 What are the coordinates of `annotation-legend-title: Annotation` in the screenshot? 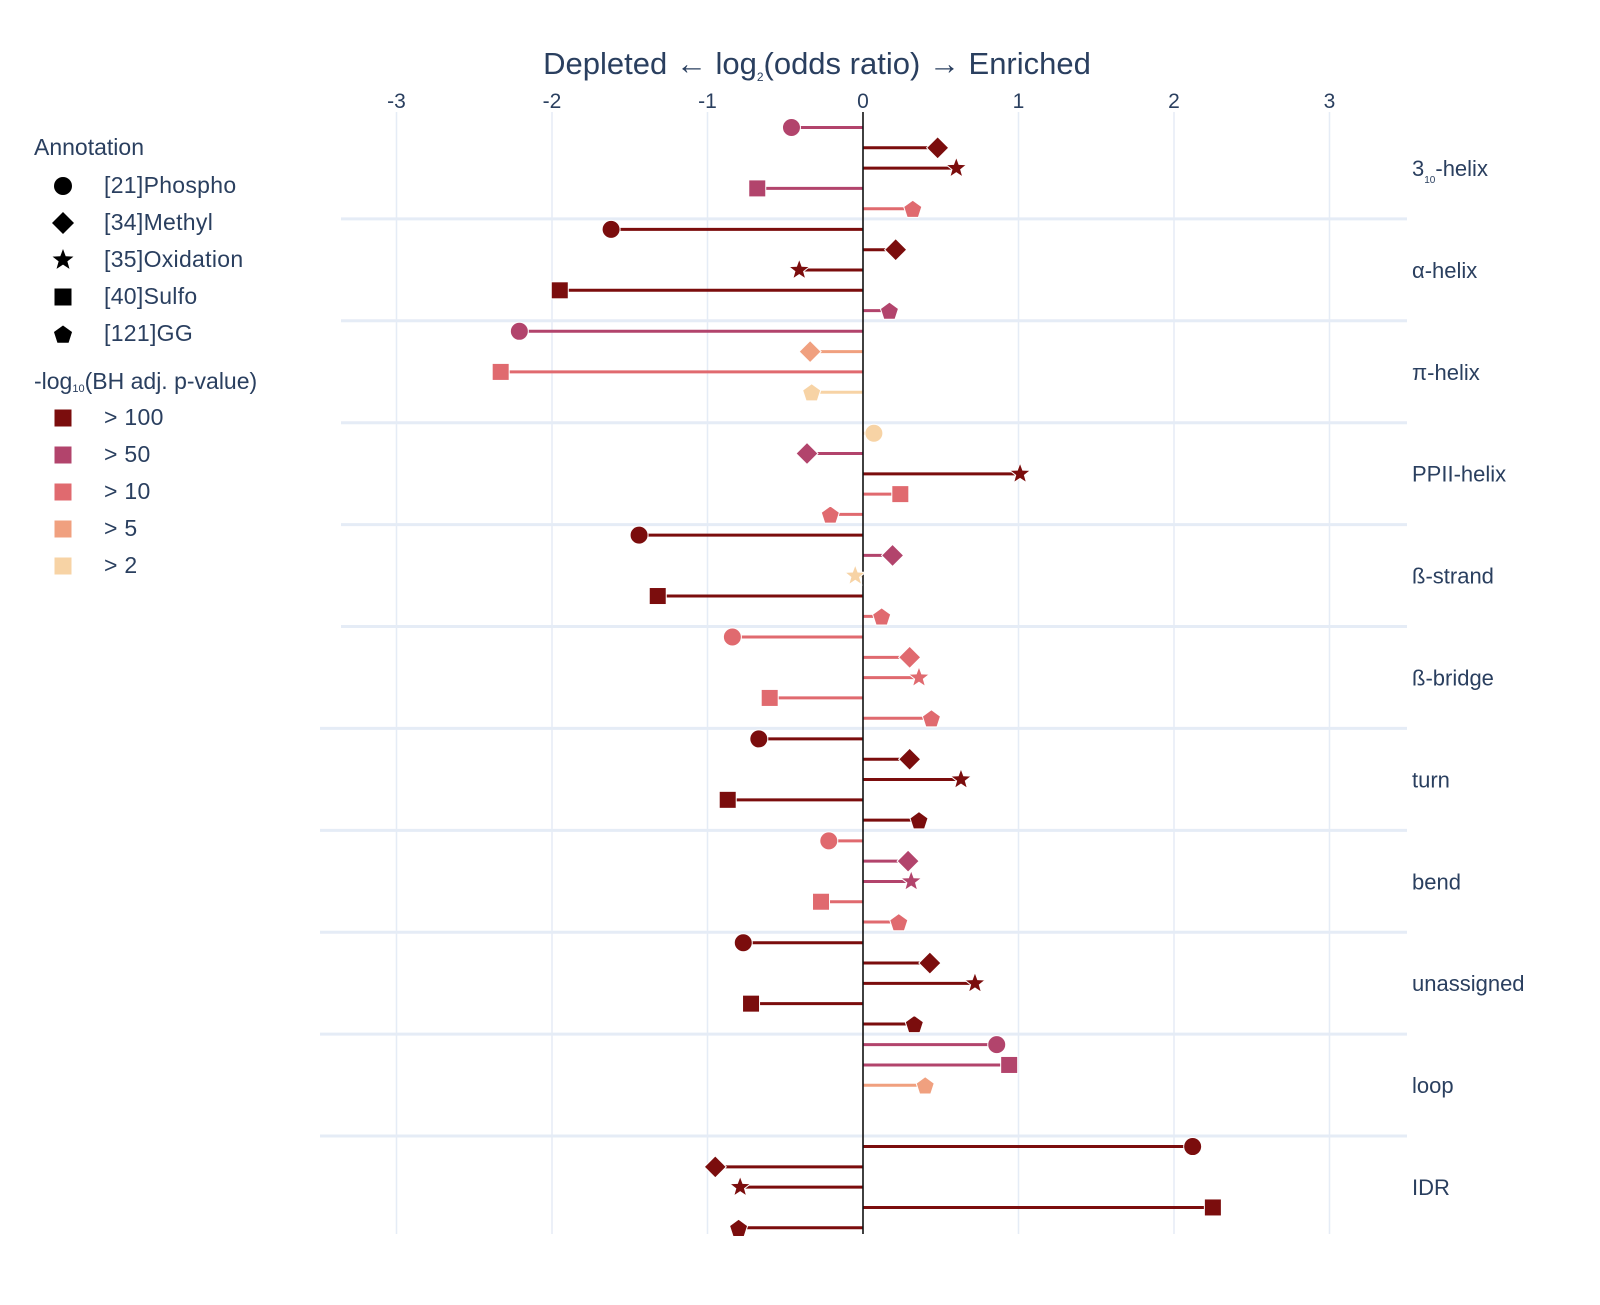 It's located at (89, 147).